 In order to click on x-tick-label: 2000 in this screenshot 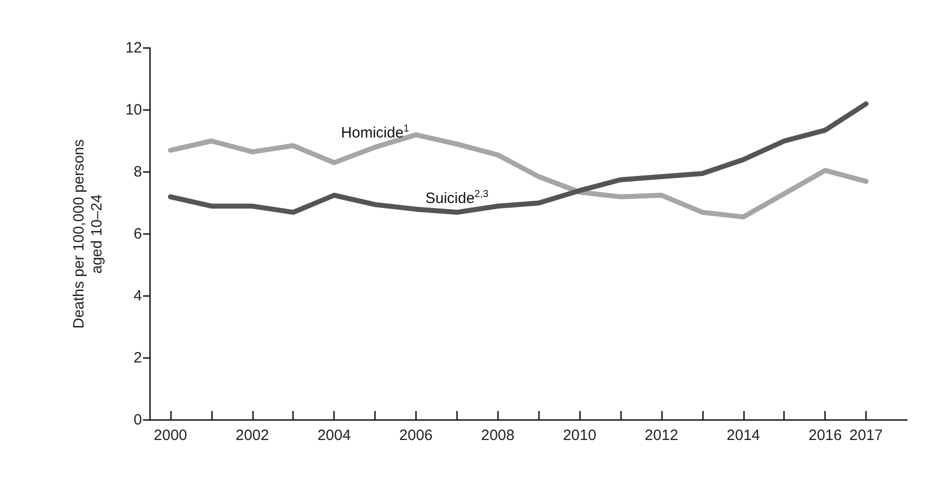, I will do `click(171, 435)`.